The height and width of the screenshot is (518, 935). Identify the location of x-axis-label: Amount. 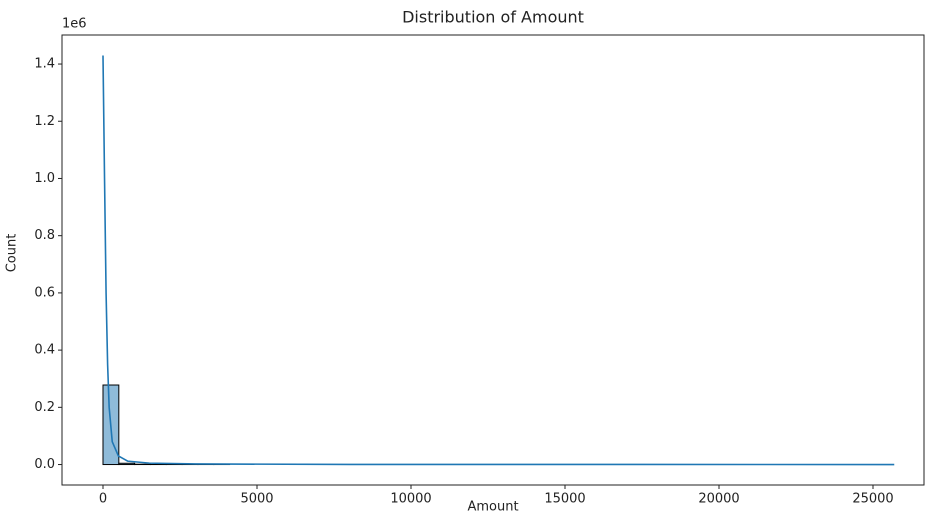
(492, 507).